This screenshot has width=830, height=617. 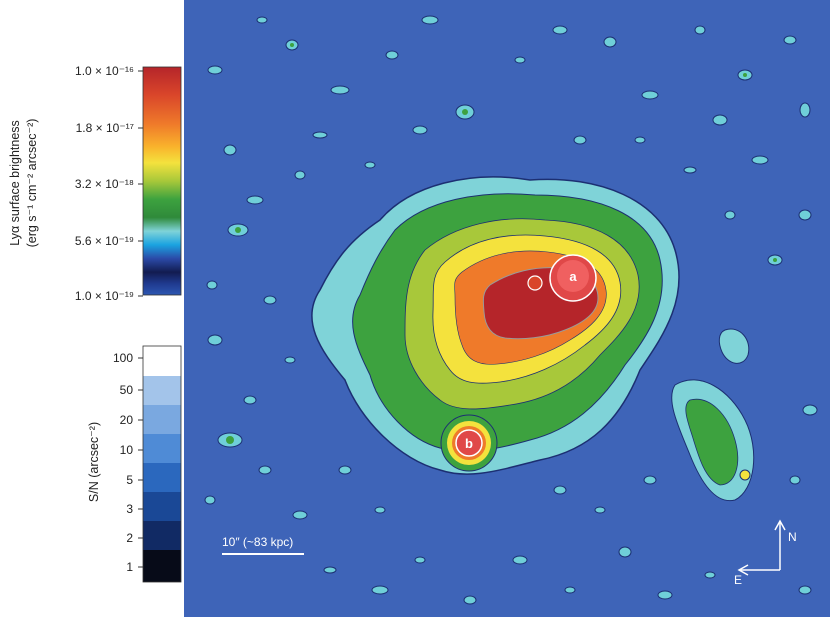 I want to click on source-b-label: b, so click(x=469, y=443).